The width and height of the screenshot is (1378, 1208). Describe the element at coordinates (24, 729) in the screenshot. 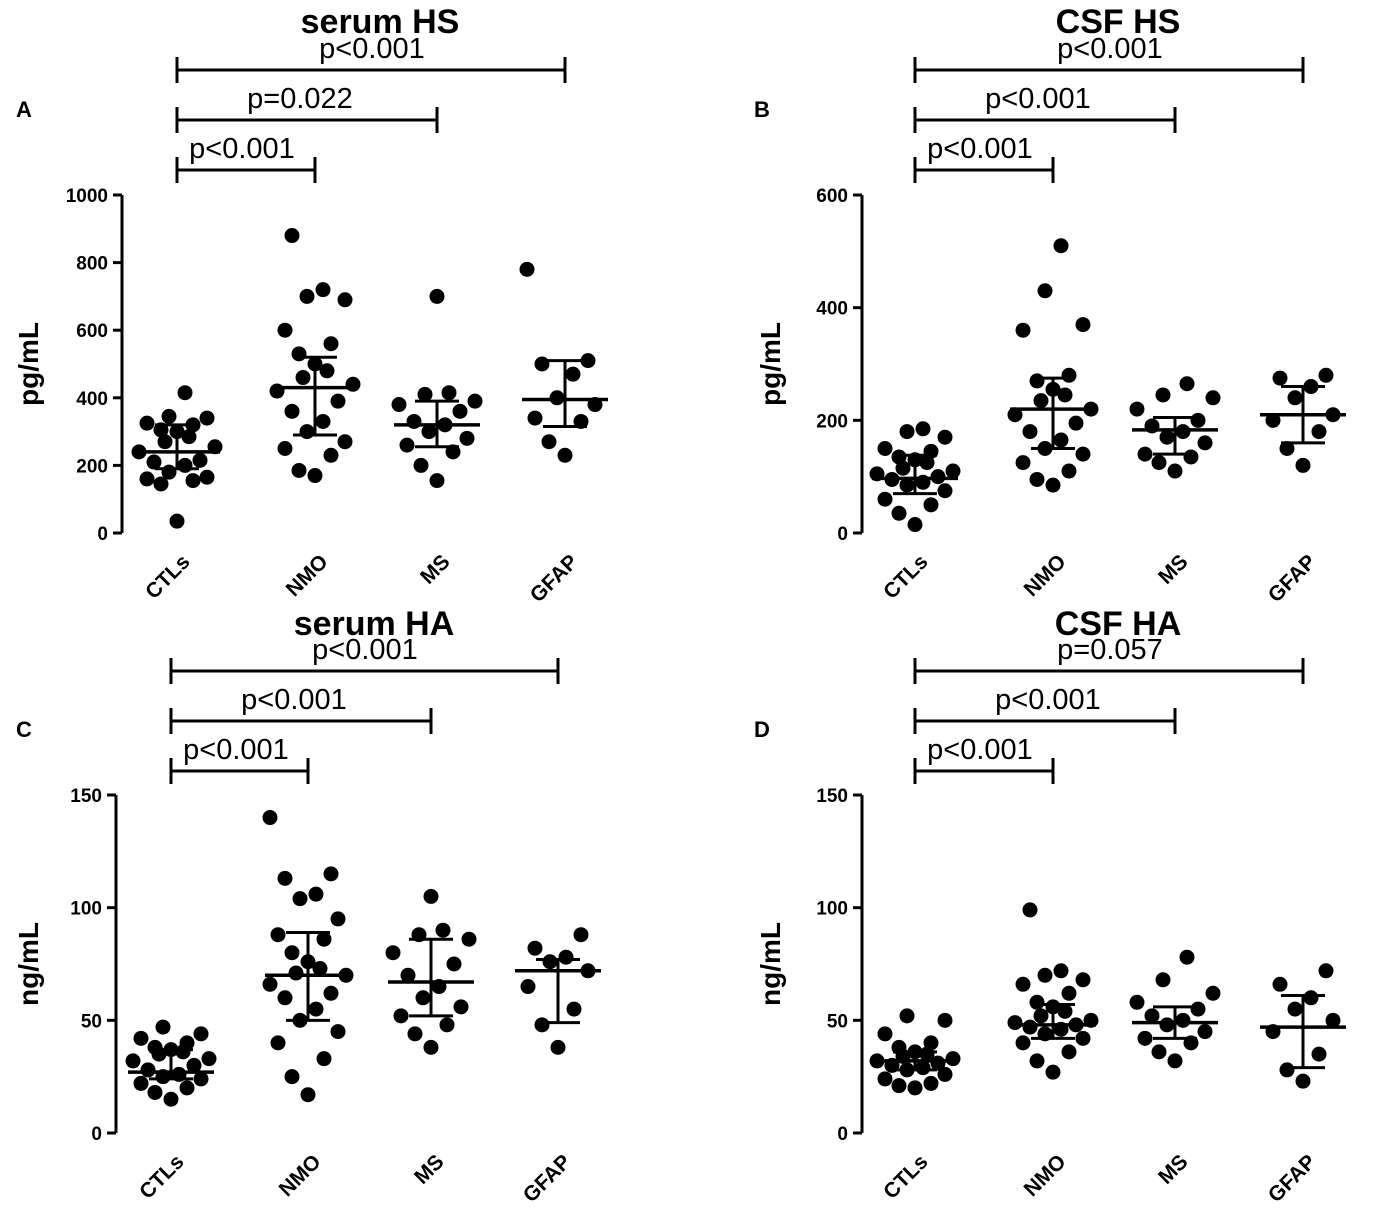

I see `panel-letter: C` at that location.